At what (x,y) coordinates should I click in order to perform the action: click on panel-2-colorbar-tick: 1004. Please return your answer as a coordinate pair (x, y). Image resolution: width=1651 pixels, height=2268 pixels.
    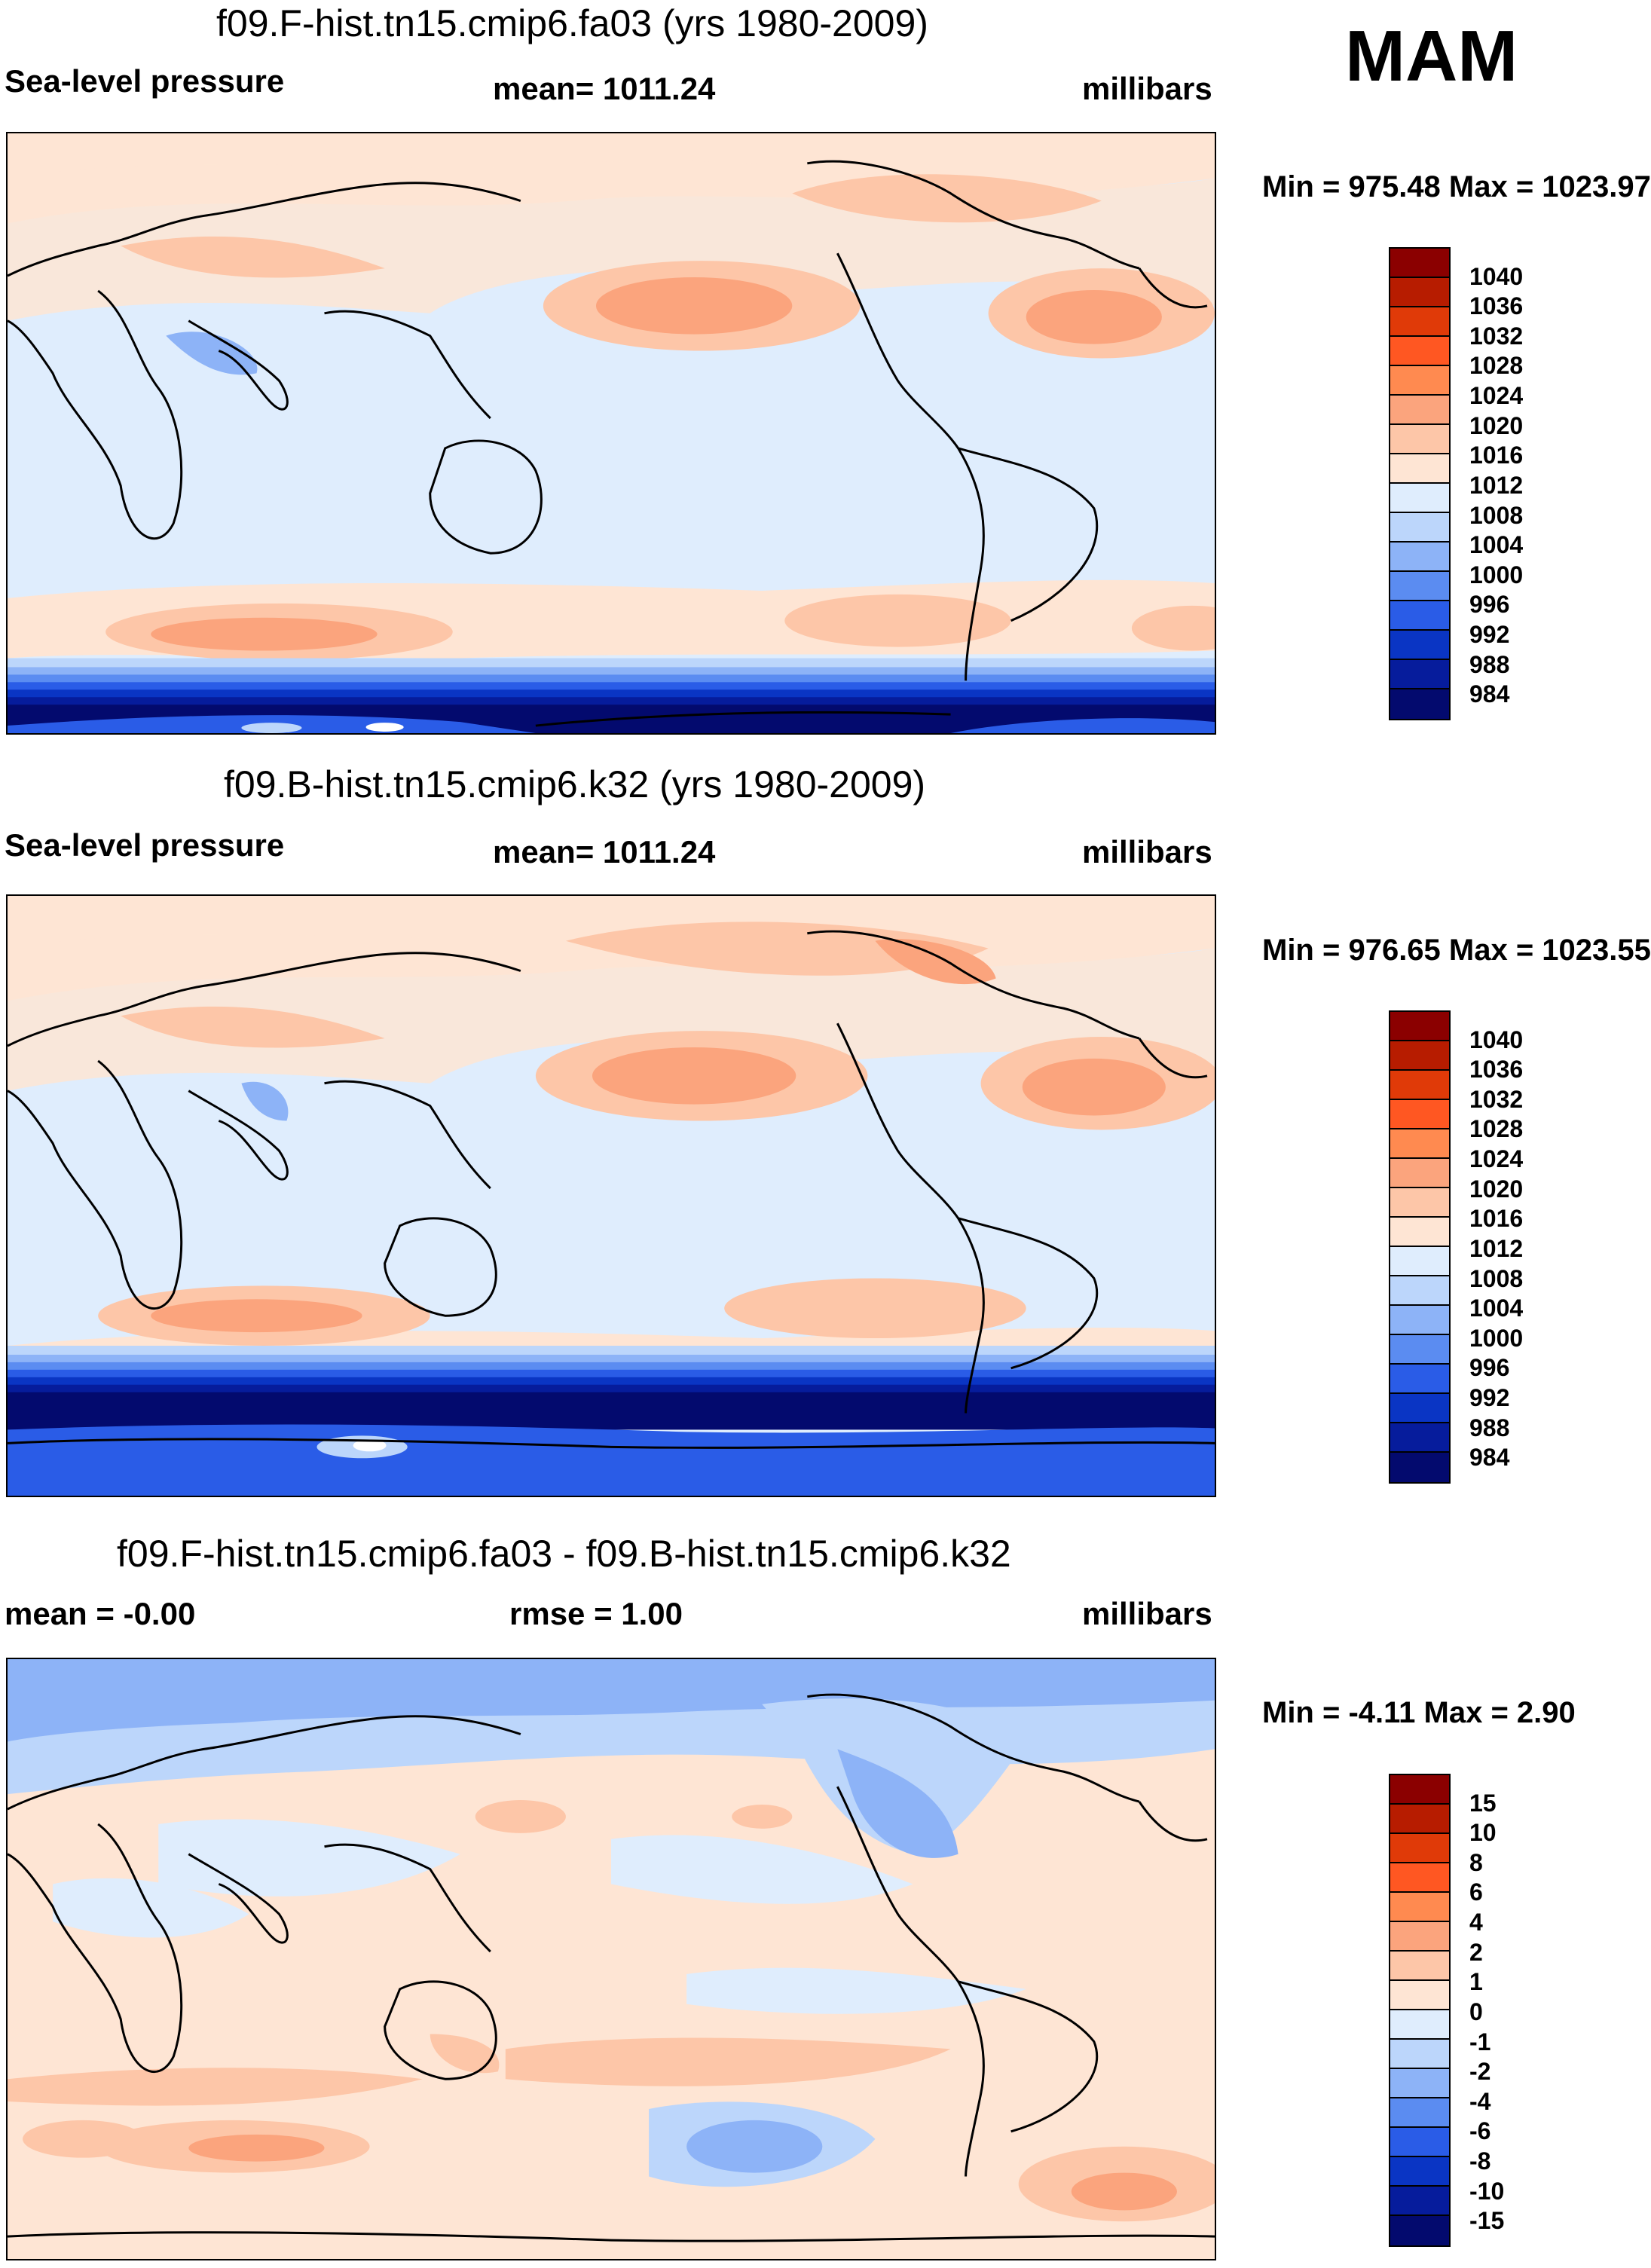
    Looking at the image, I should click on (1496, 1308).